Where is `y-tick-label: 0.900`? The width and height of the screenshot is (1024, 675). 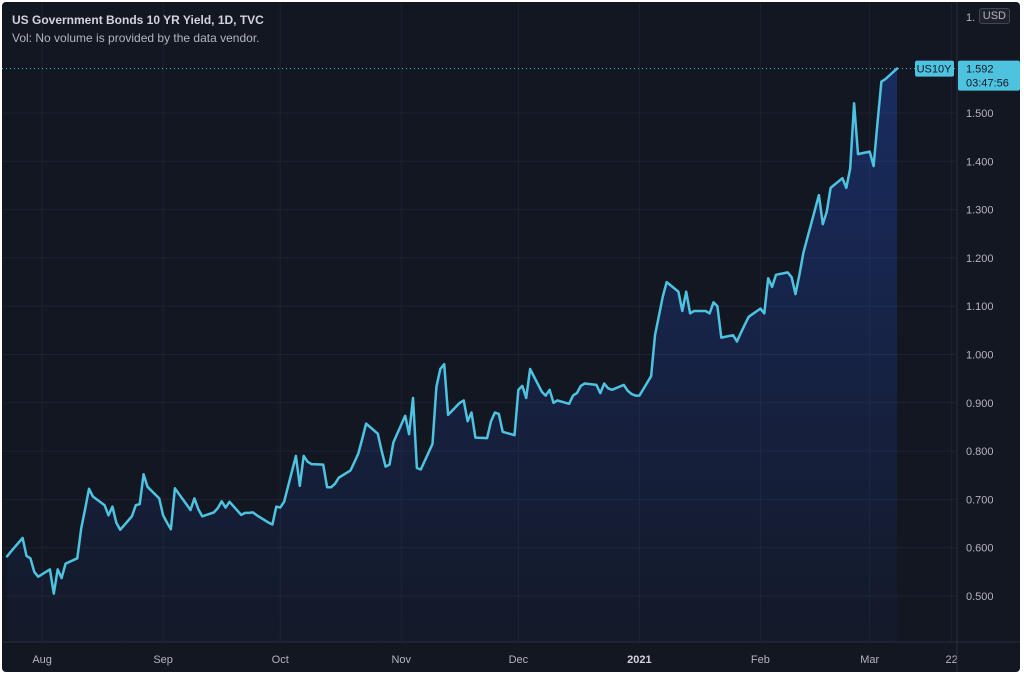 y-tick-label: 0.900 is located at coordinates (980, 404).